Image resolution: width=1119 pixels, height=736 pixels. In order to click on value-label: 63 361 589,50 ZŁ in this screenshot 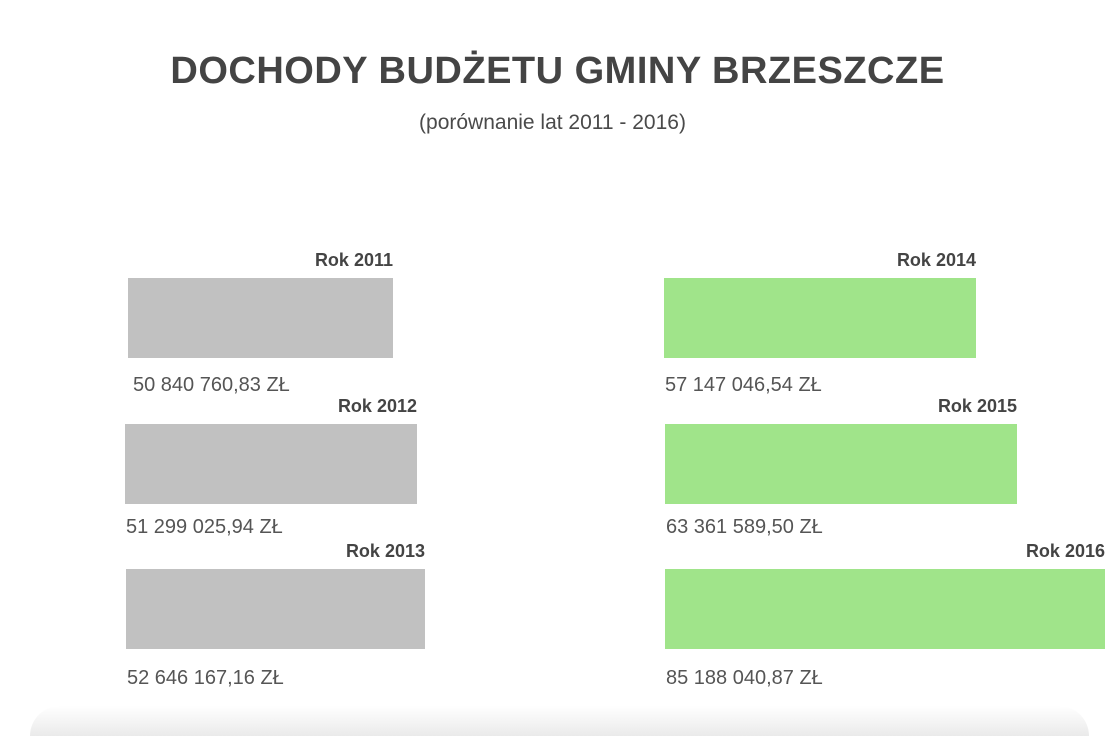, I will do `click(744, 527)`.